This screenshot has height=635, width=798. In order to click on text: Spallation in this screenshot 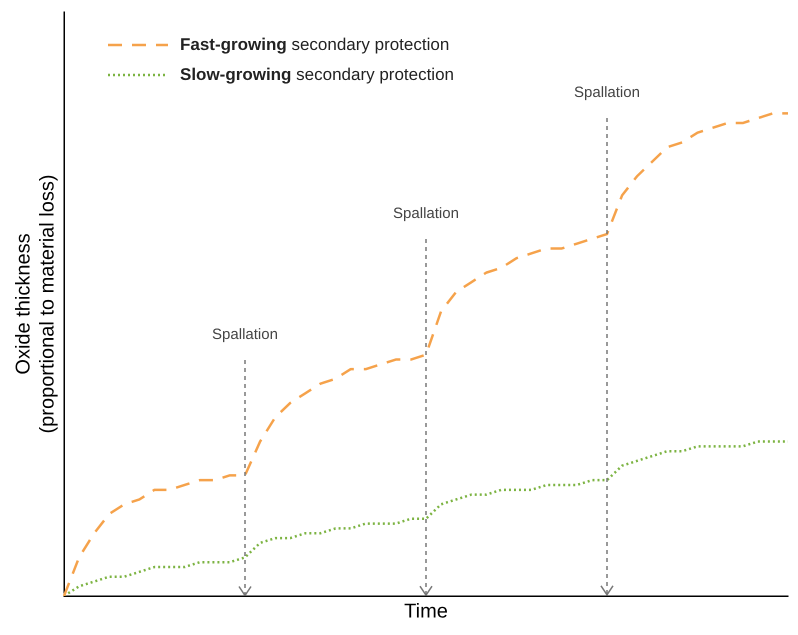, I will do `click(607, 93)`.